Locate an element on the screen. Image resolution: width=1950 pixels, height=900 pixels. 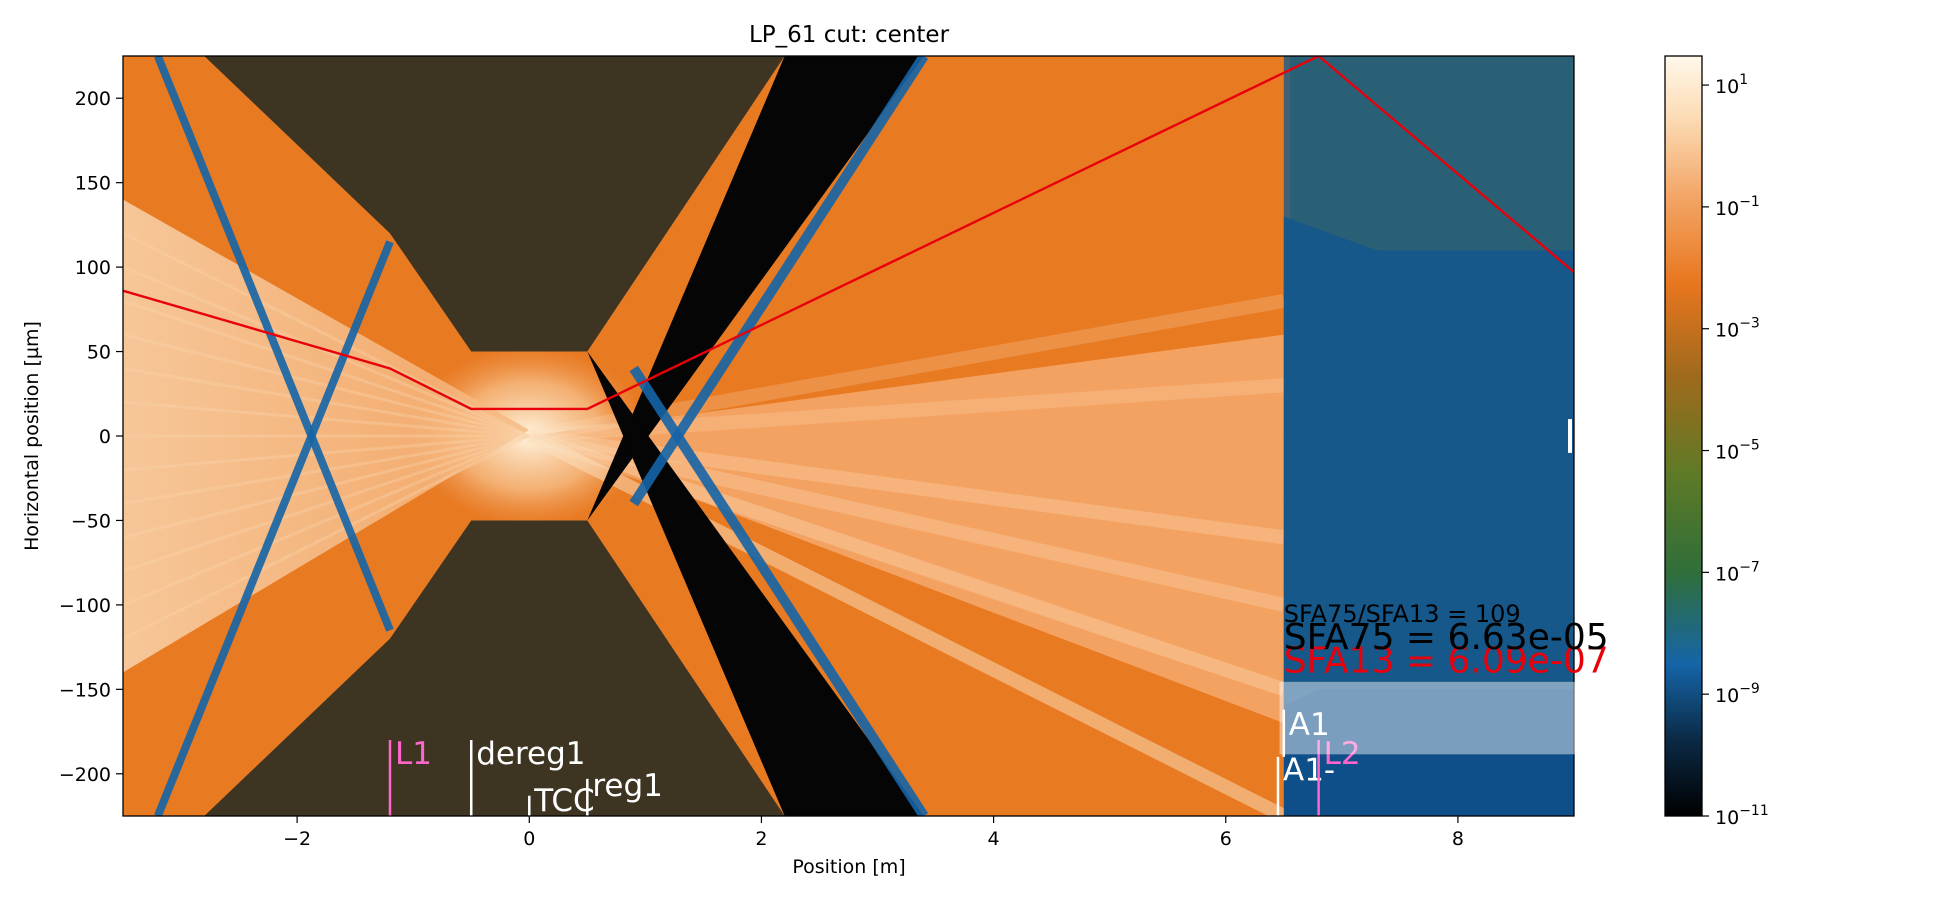
y-tick-label: 0 is located at coordinates (105, 437).